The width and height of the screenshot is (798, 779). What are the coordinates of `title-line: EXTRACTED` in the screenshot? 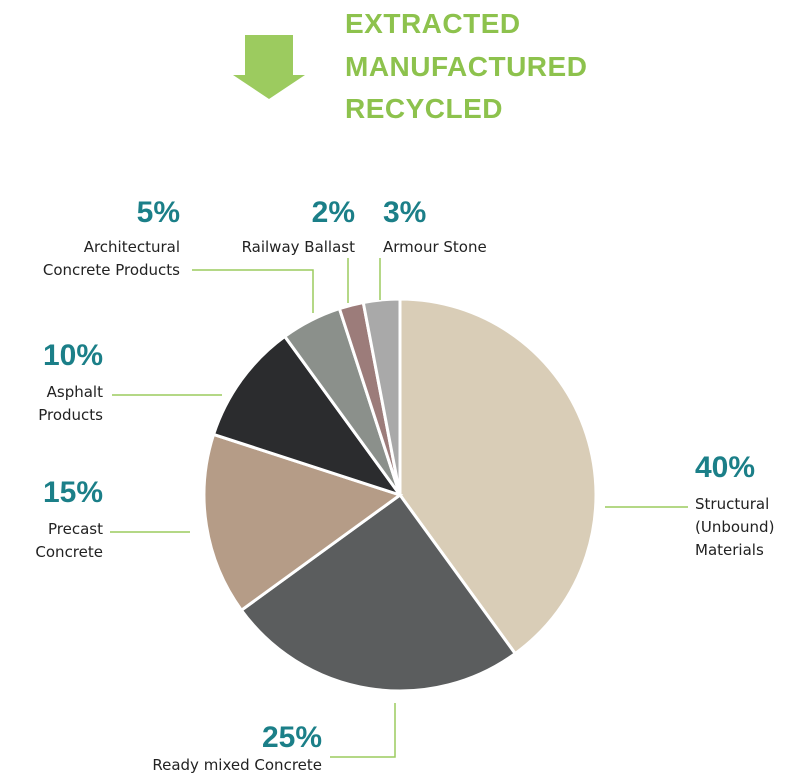 It's located at (433, 23).